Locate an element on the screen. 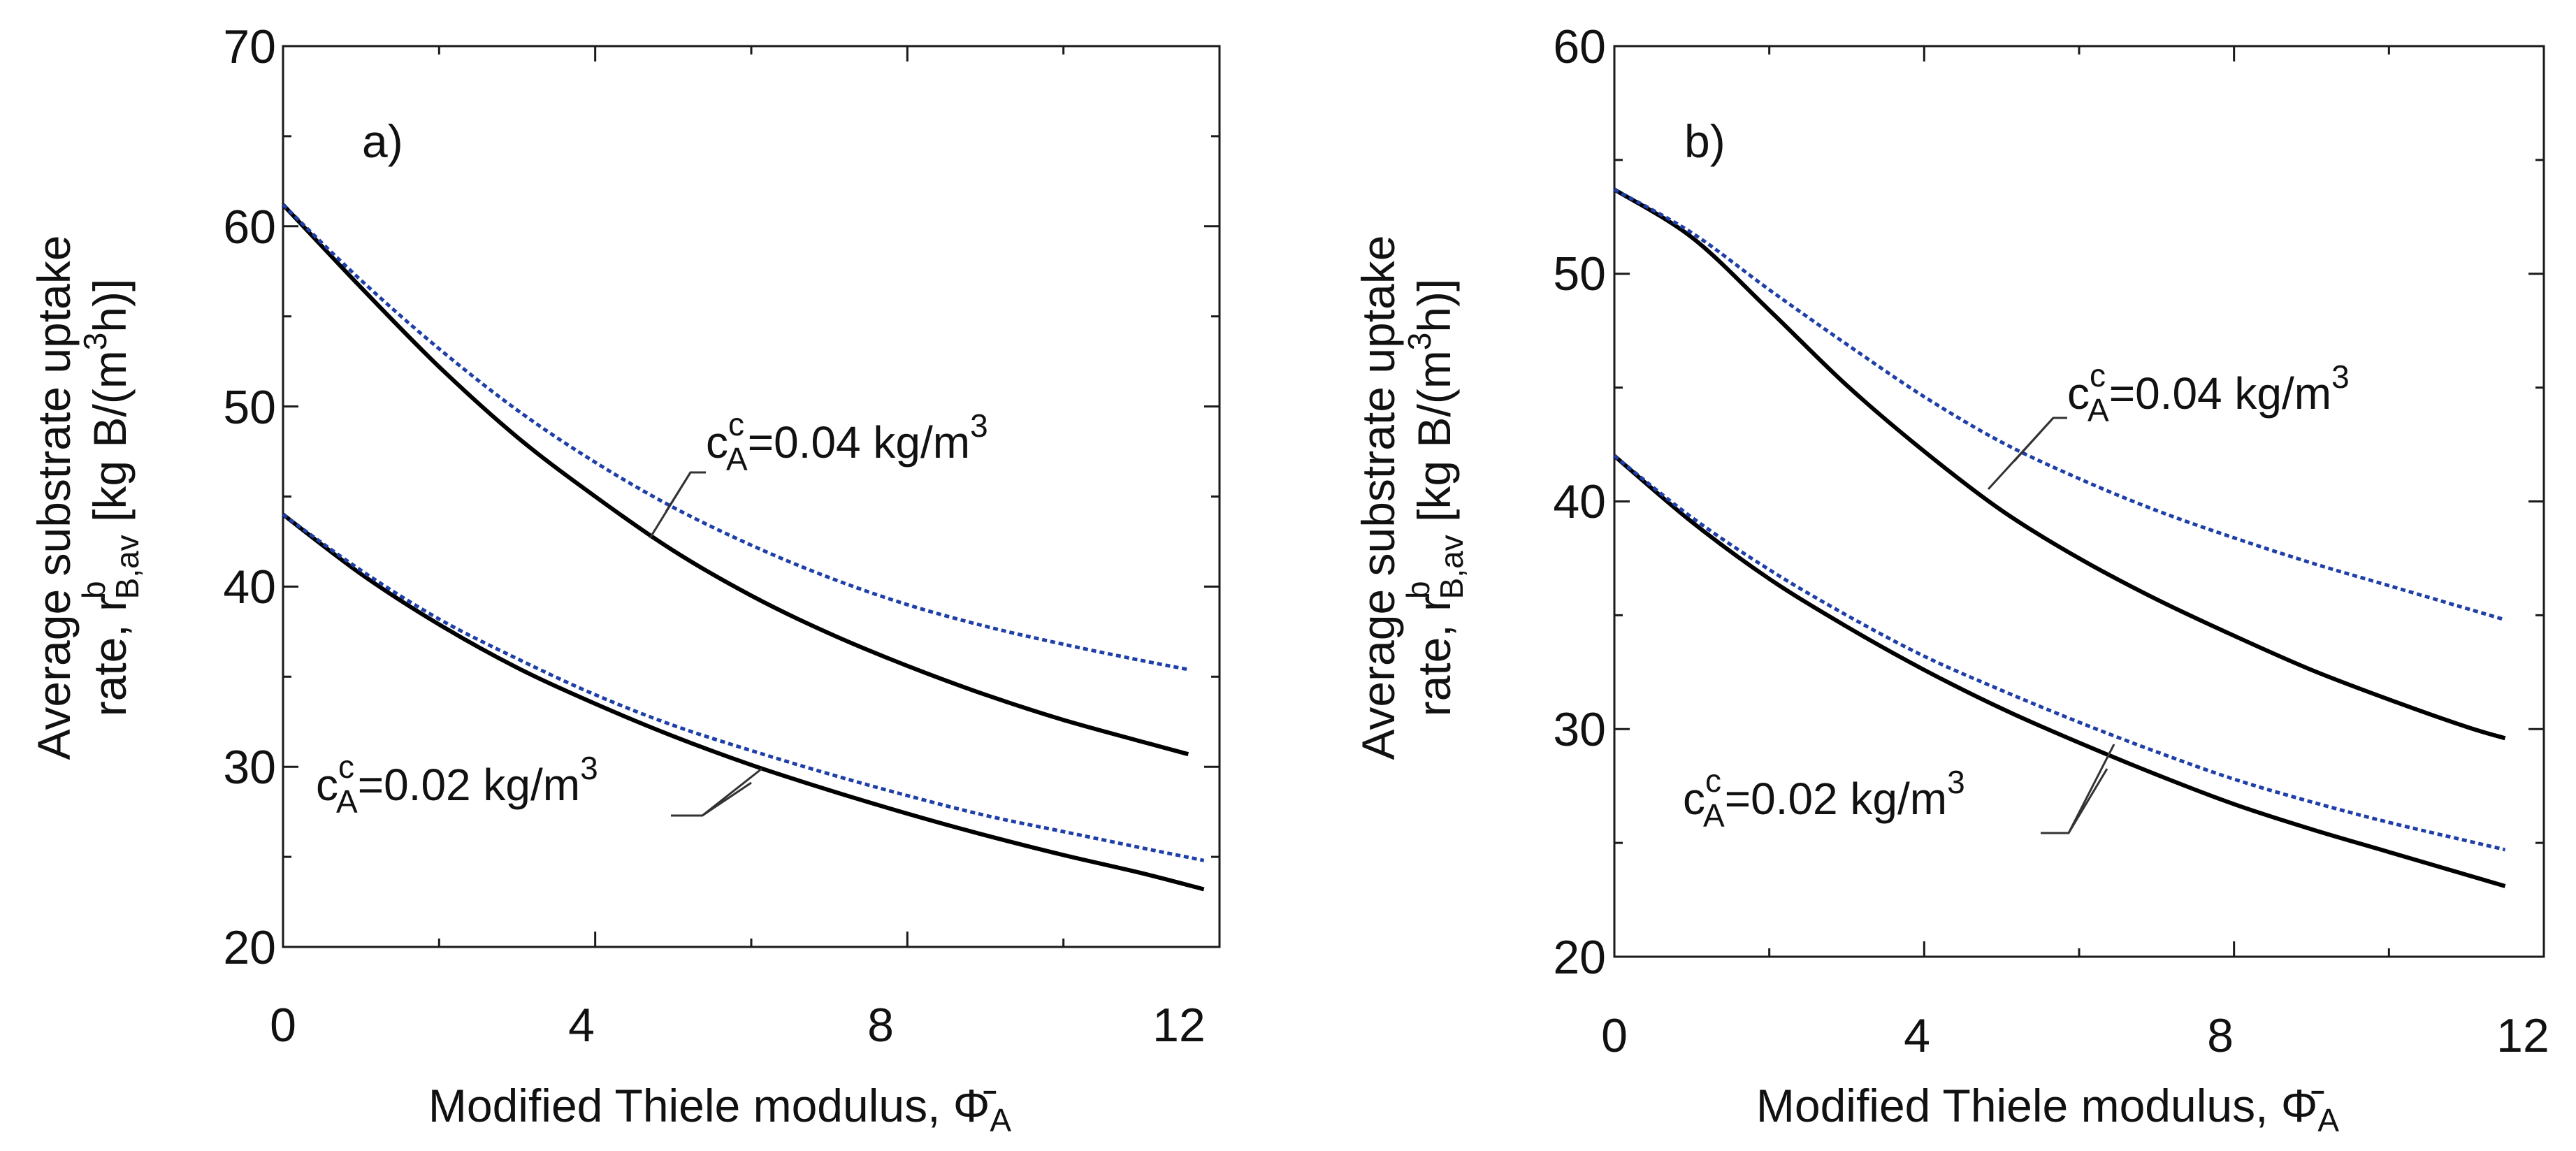 The height and width of the screenshot is (1151, 2576). panel-a-xtick-label: 4 is located at coordinates (581, 1025).